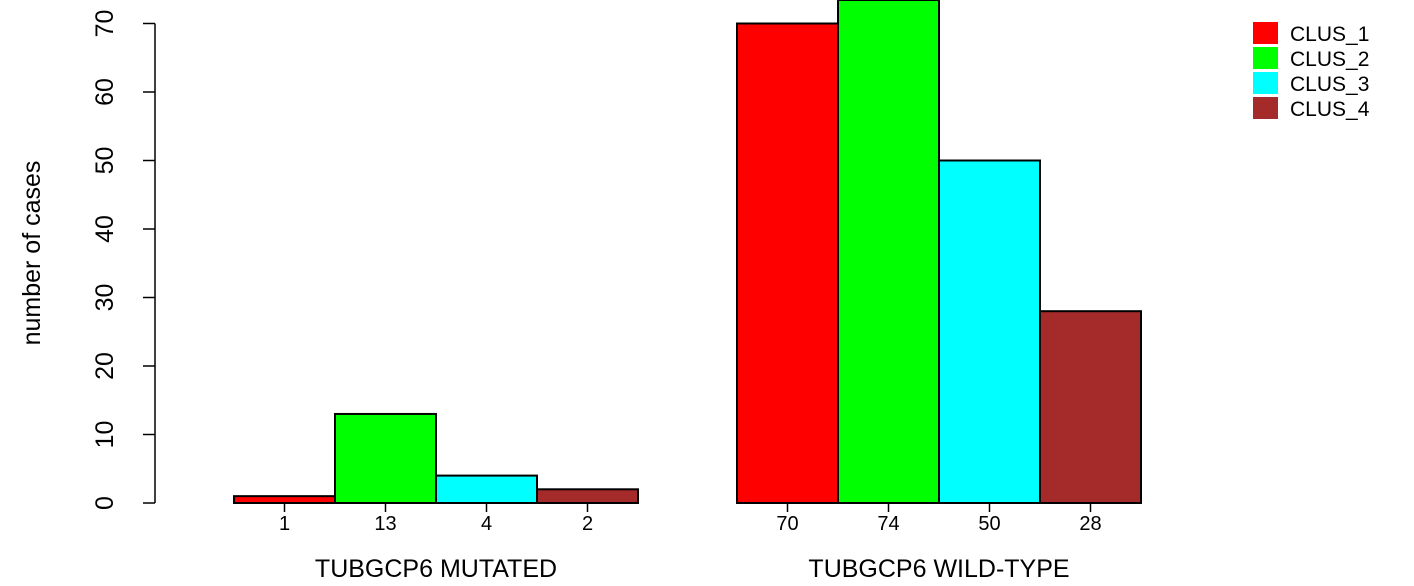 Image resolution: width=1414 pixels, height=586 pixels. What do you see at coordinates (105, 435) in the screenshot?
I see `y-tick-label: 10` at bounding box center [105, 435].